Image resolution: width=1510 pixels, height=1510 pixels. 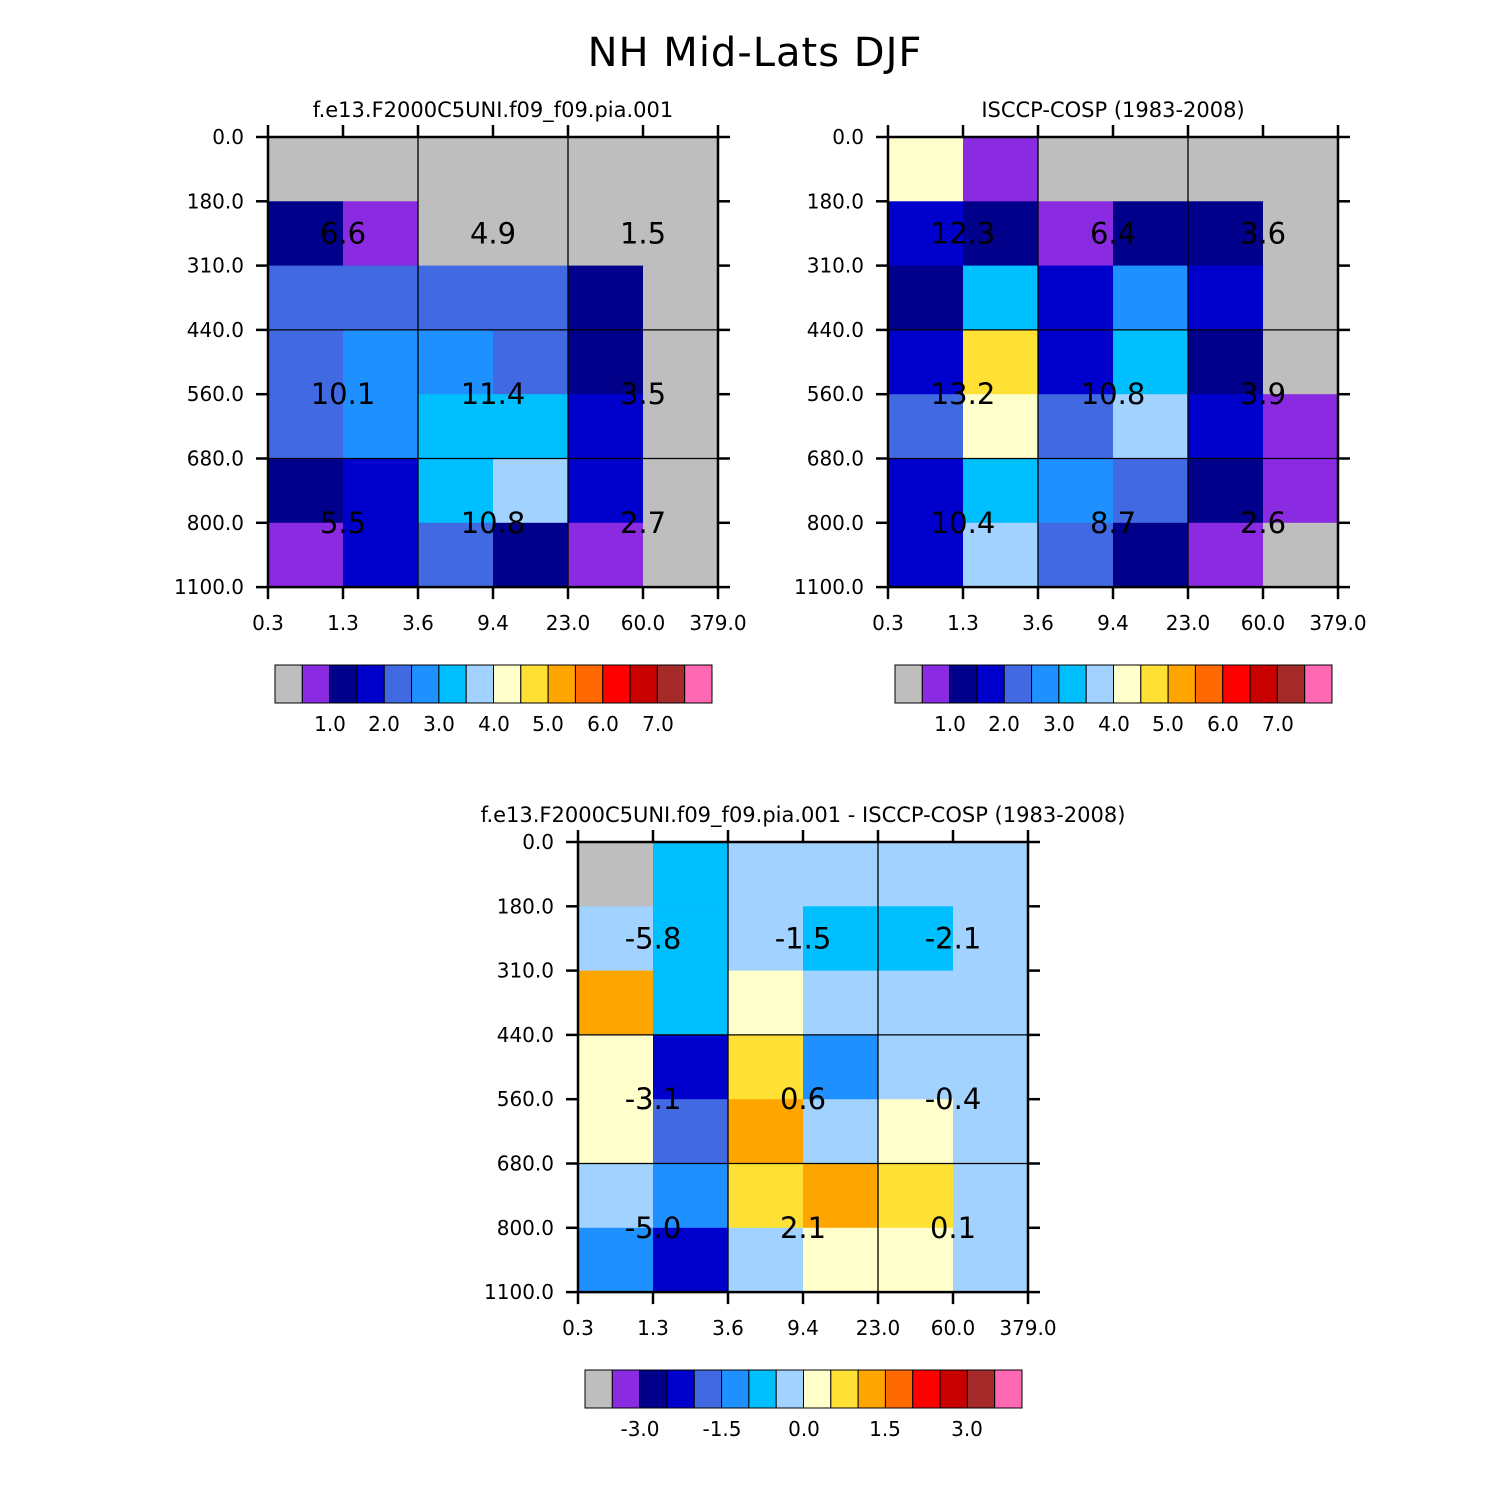 What do you see at coordinates (1223, 724) in the screenshot?
I see `colorbar-label: 6.0` at bounding box center [1223, 724].